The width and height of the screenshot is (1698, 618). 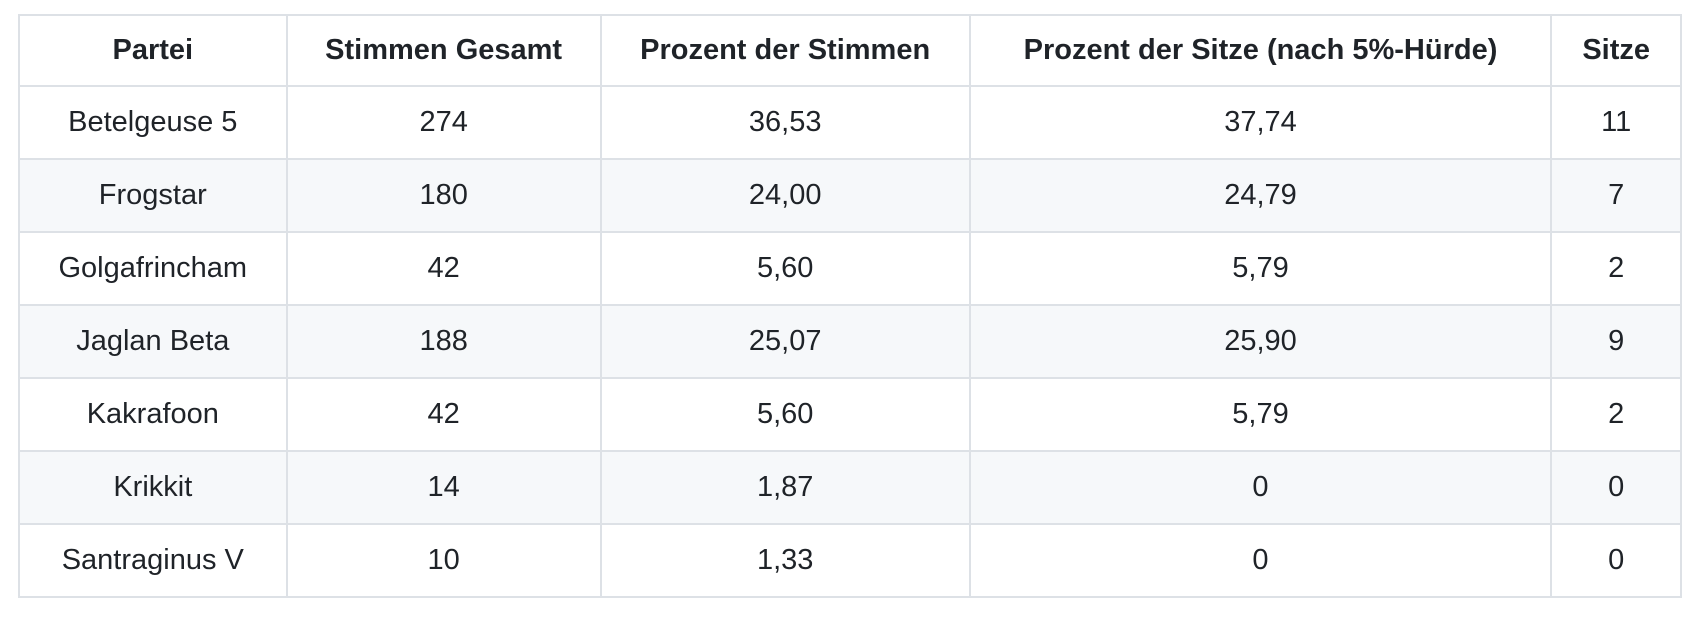 I want to click on header-cell-stimmen-gesamt: Stimmen Gesamt, so click(x=443, y=50).